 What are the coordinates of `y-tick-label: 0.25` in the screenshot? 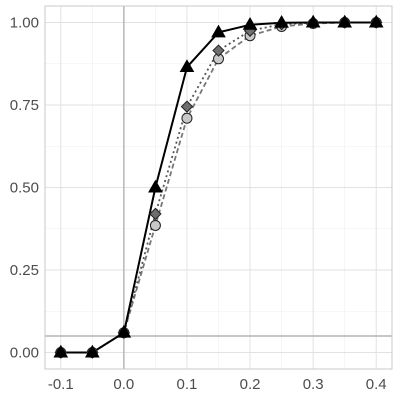 It's located at (24, 270).